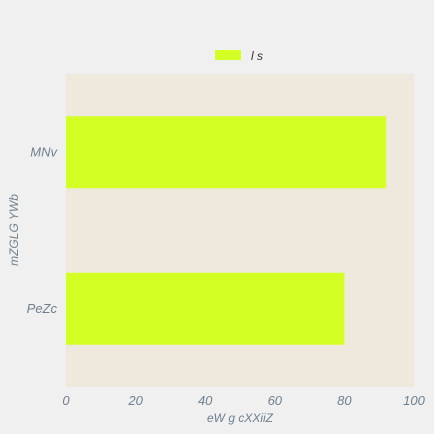 This screenshot has width=434, height=434. Describe the element at coordinates (205, 309) in the screenshot. I see `bar-PeZc` at that location.